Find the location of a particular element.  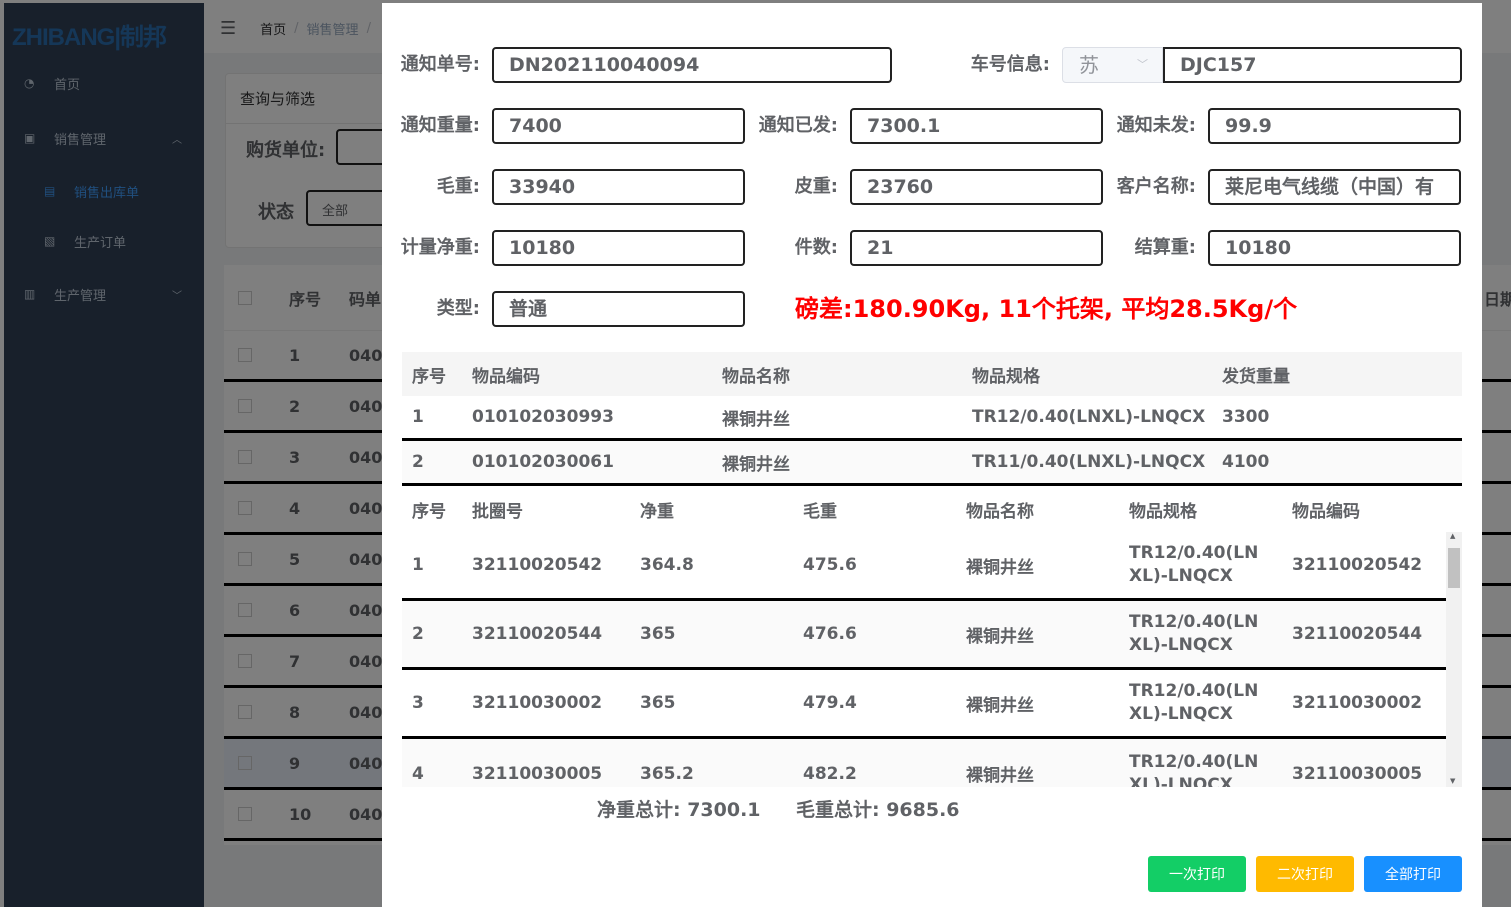

table-cell: 475.6 is located at coordinates (830, 565).